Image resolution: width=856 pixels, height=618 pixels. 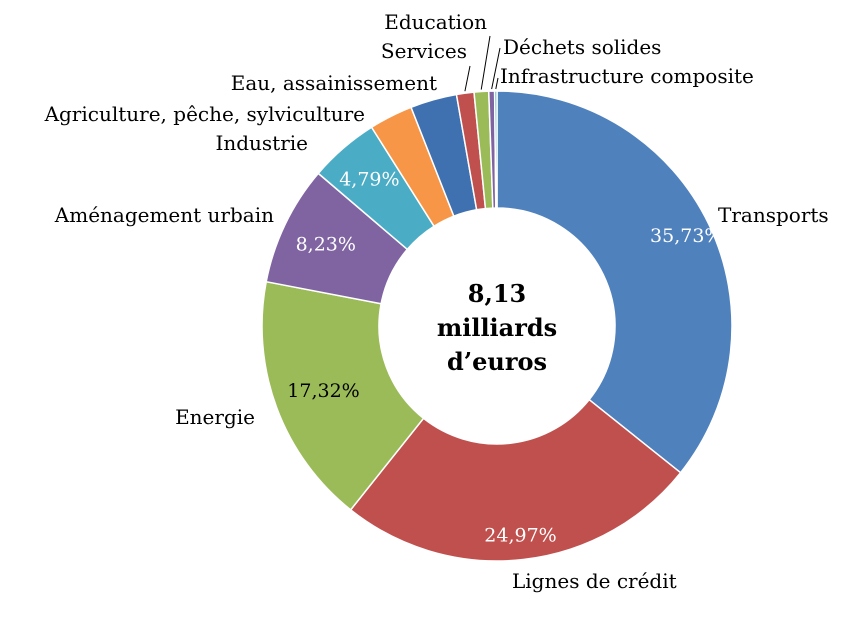 What do you see at coordinates (204, 114) in the screenshot?
I see `category-label-5: Agriculture, pêche, sylviculture` at bounding box center [204, 114].